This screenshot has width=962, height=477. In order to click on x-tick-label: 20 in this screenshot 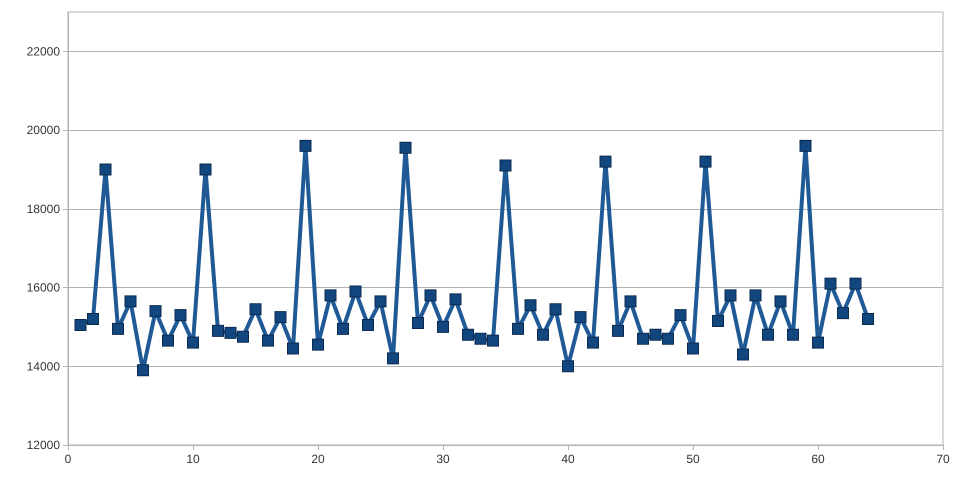, I will do `click(318, 459)`.